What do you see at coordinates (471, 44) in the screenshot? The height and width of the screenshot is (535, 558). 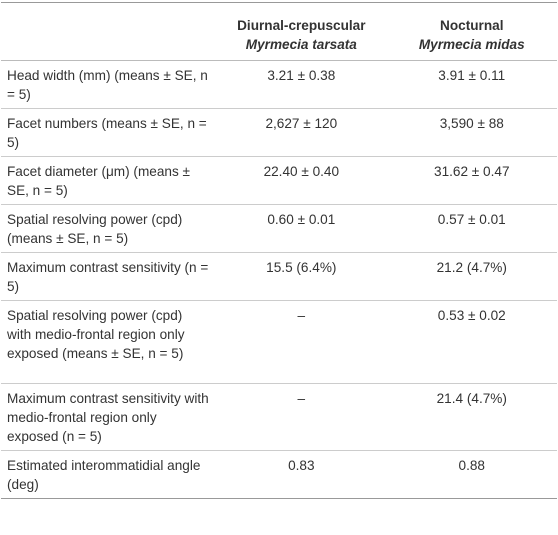 I see `column-species: Myrmecia midas` at bounding box center [471, 44].